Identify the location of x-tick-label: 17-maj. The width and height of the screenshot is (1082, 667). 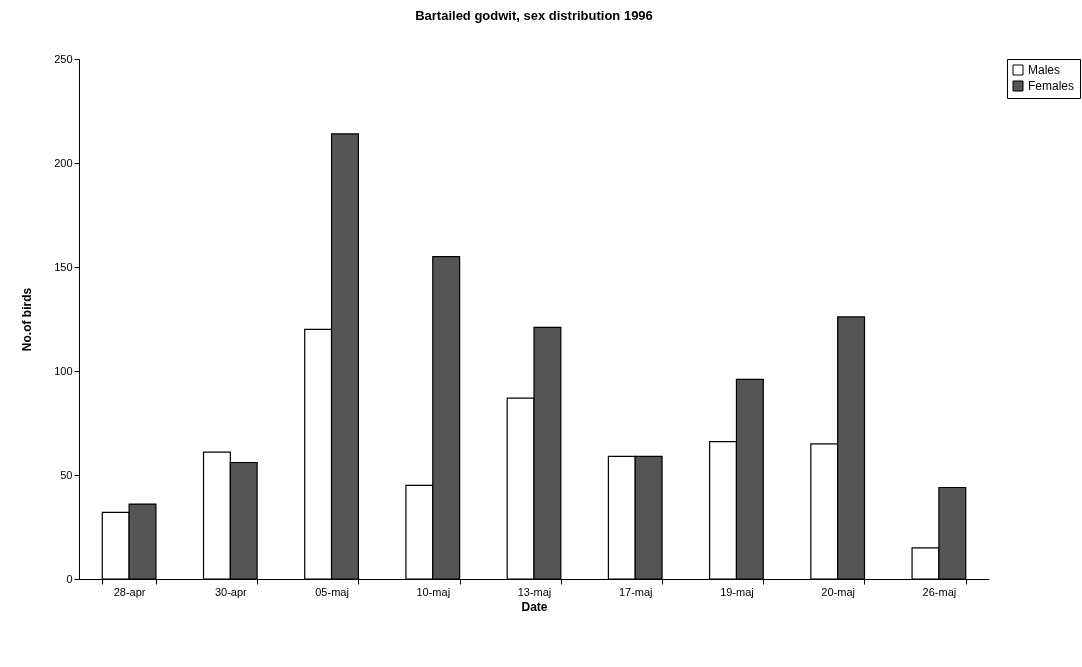
(635, 591).